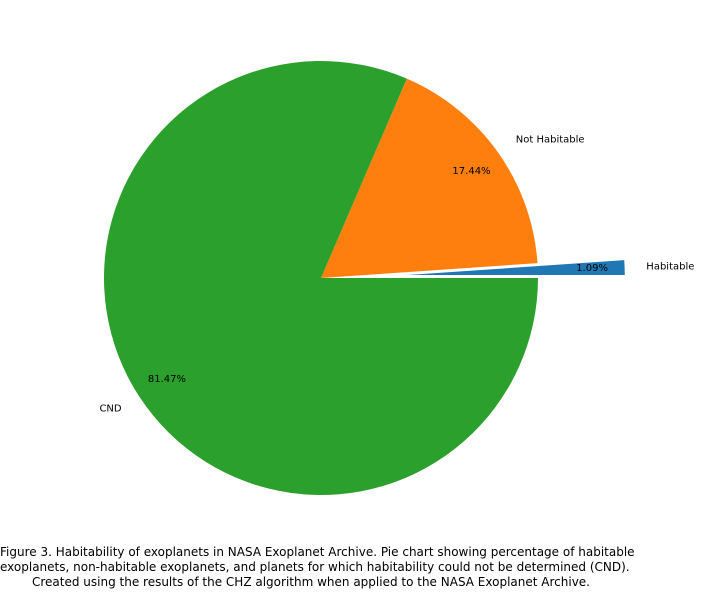 The height and width of the screenshot is (597, 702). I want to click on category-label-cnd: CND, so click(110, 409).